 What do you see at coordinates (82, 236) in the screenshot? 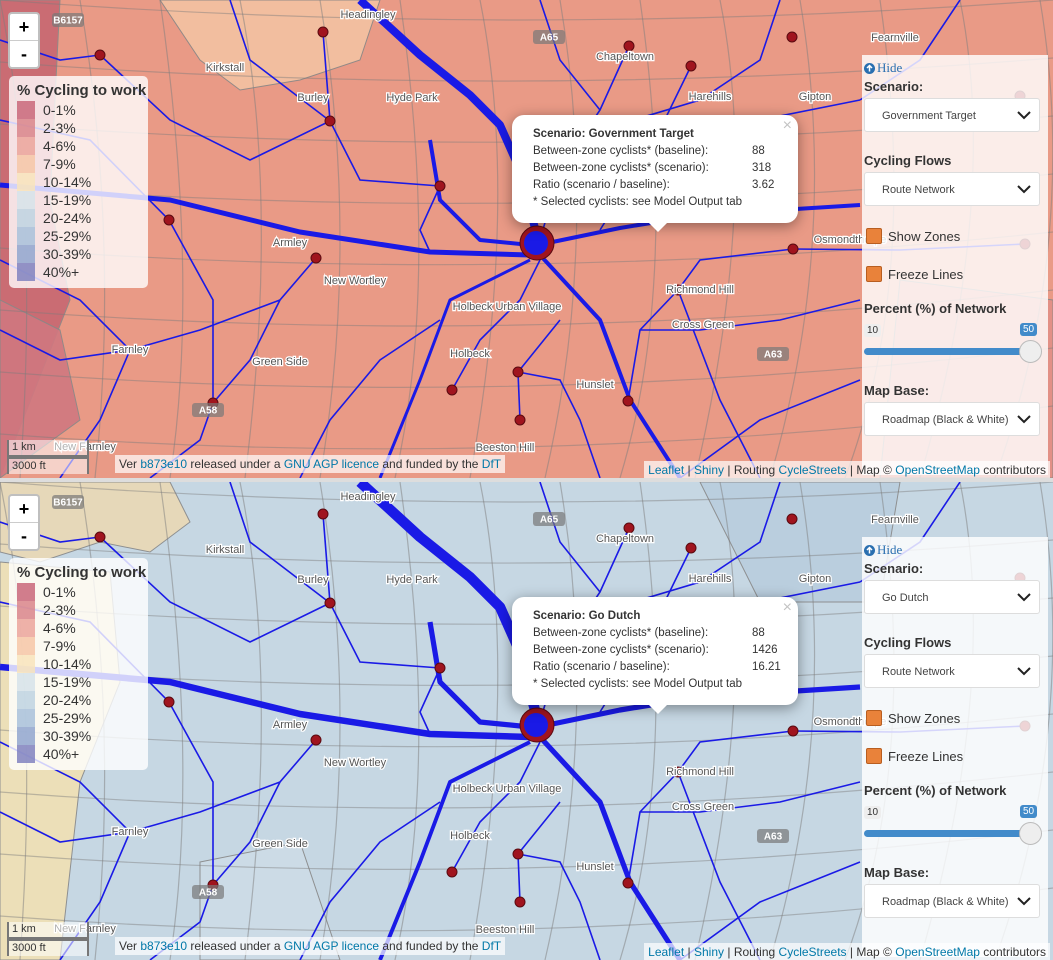
I see `legend-item: 25-29%` at bounding box center [82, 236].